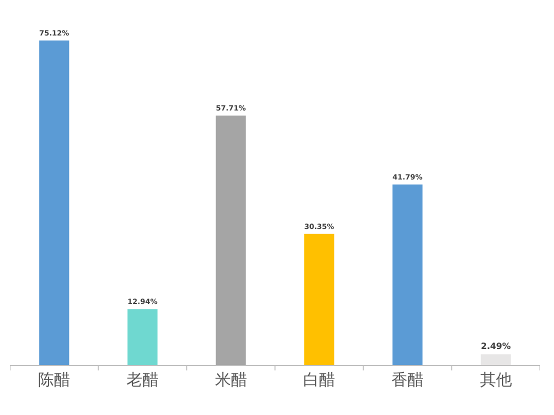 The image size is (554, 415). What do you see at coordinates (496, 347) in the screenshot?
I see `data-label: 2.49%` at bounding box center [496, 347].